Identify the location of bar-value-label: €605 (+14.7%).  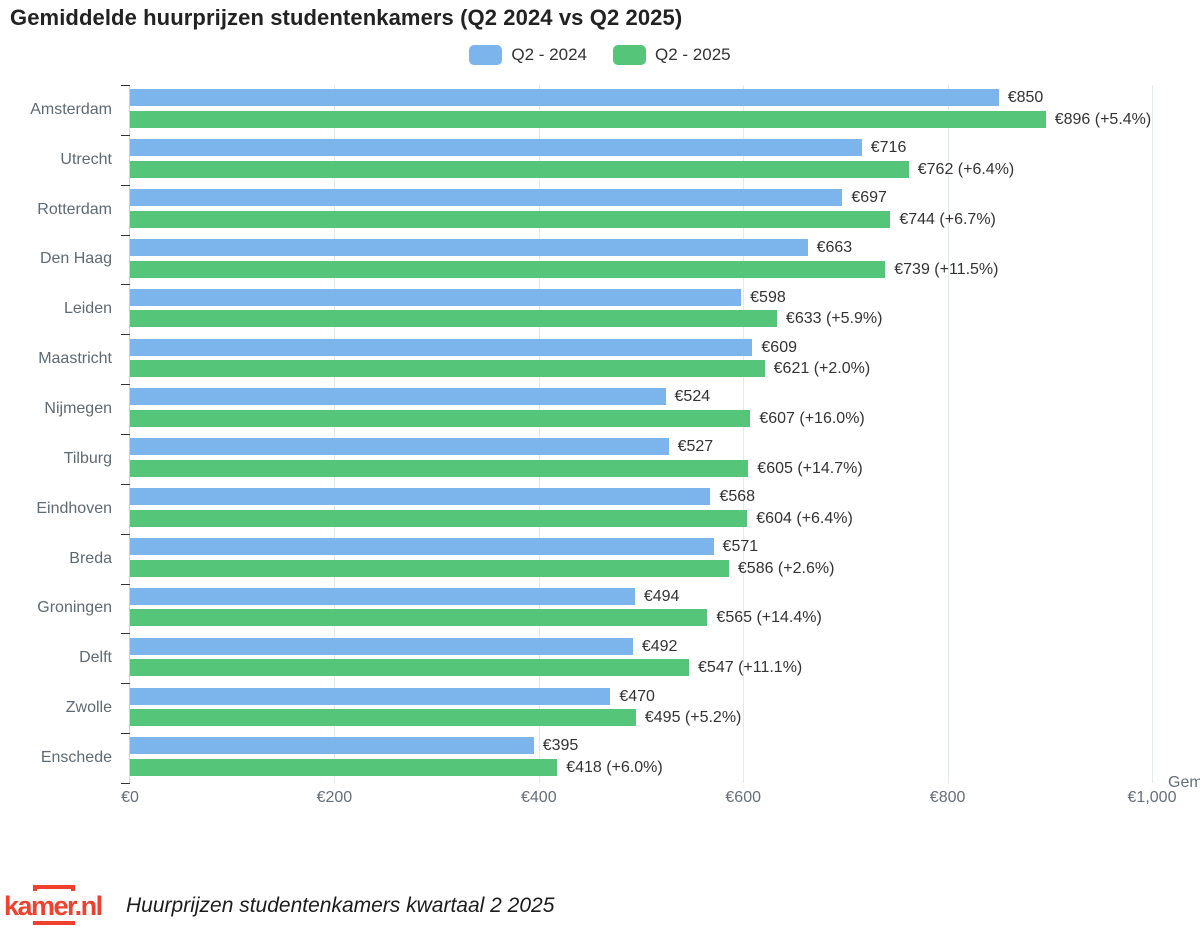
(810, 468).